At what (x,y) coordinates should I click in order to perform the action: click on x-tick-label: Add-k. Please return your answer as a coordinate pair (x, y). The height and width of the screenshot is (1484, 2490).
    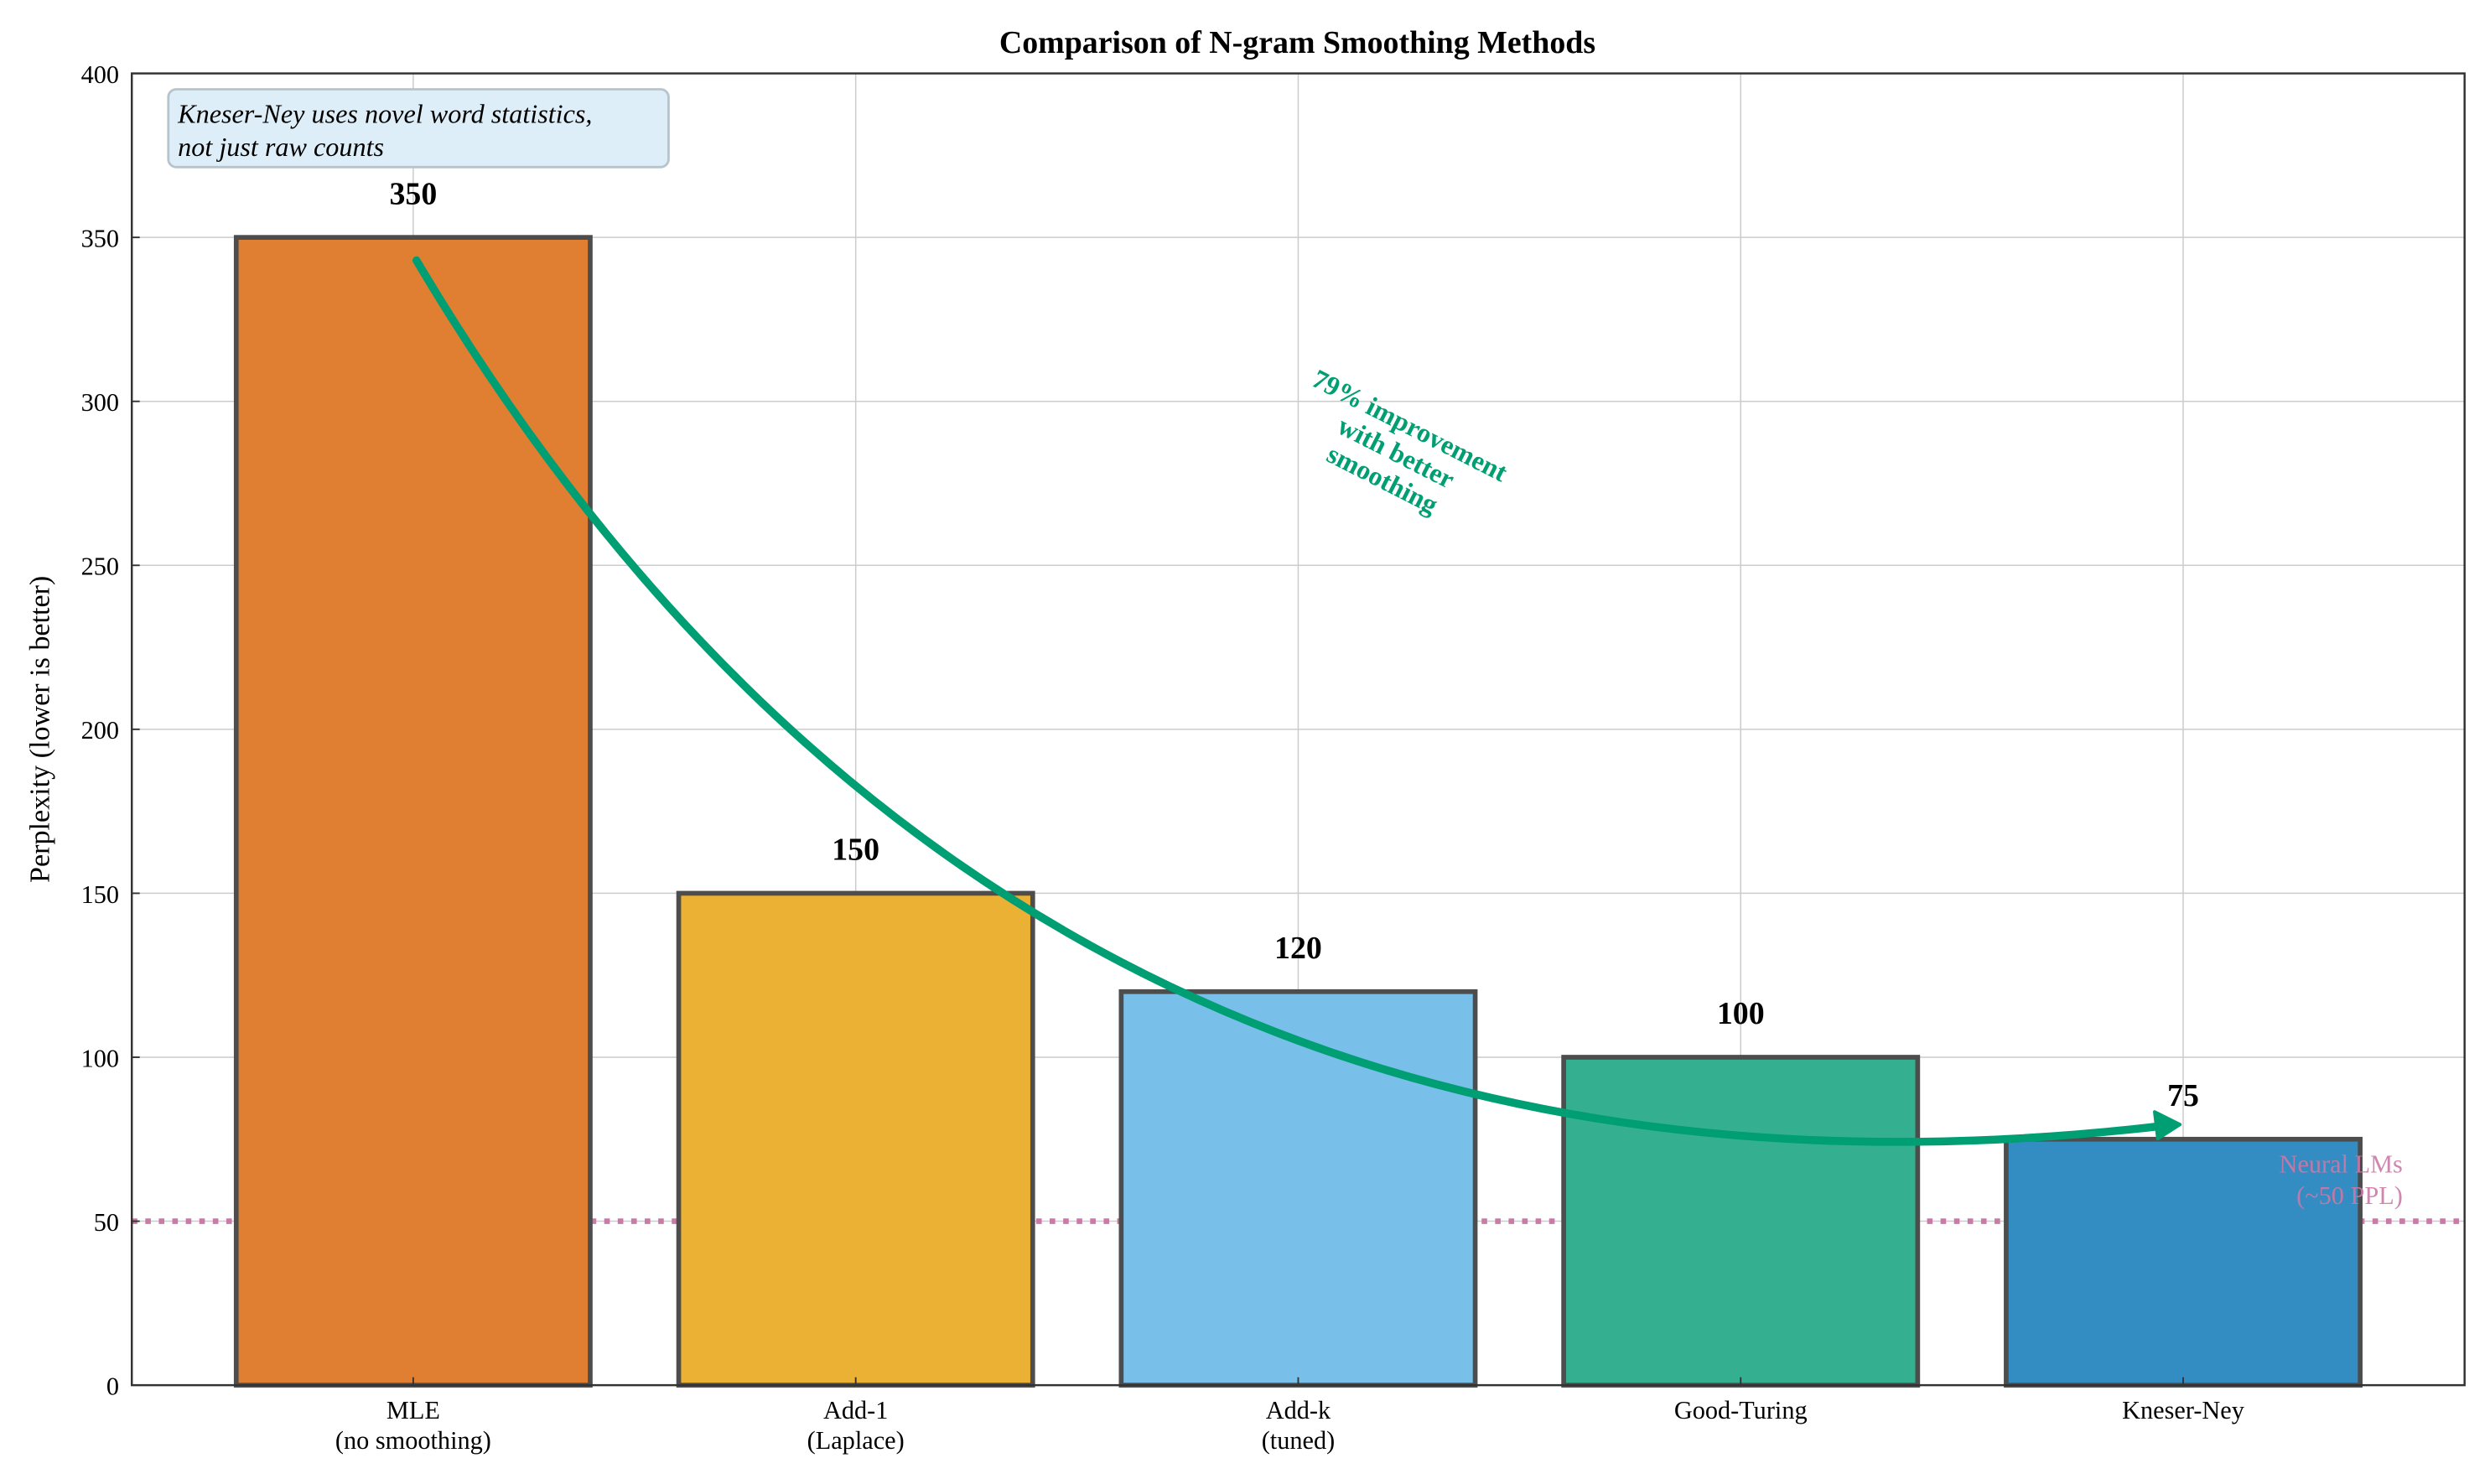
    Looking at the image, I should click on (1298, 1410).